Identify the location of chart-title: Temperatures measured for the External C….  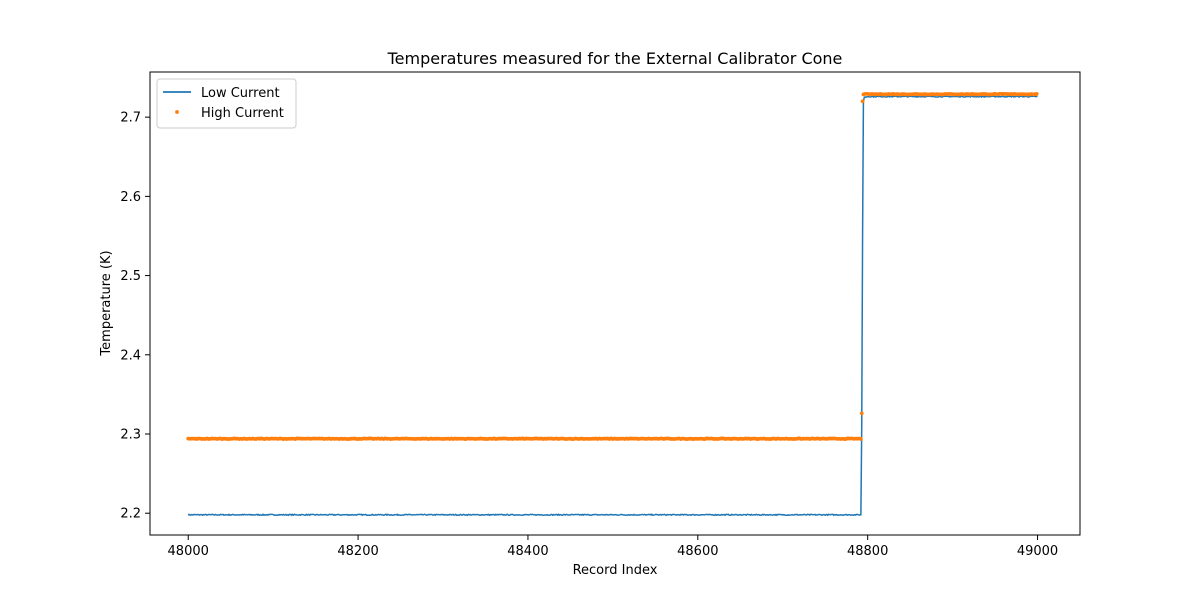
(615, 58).